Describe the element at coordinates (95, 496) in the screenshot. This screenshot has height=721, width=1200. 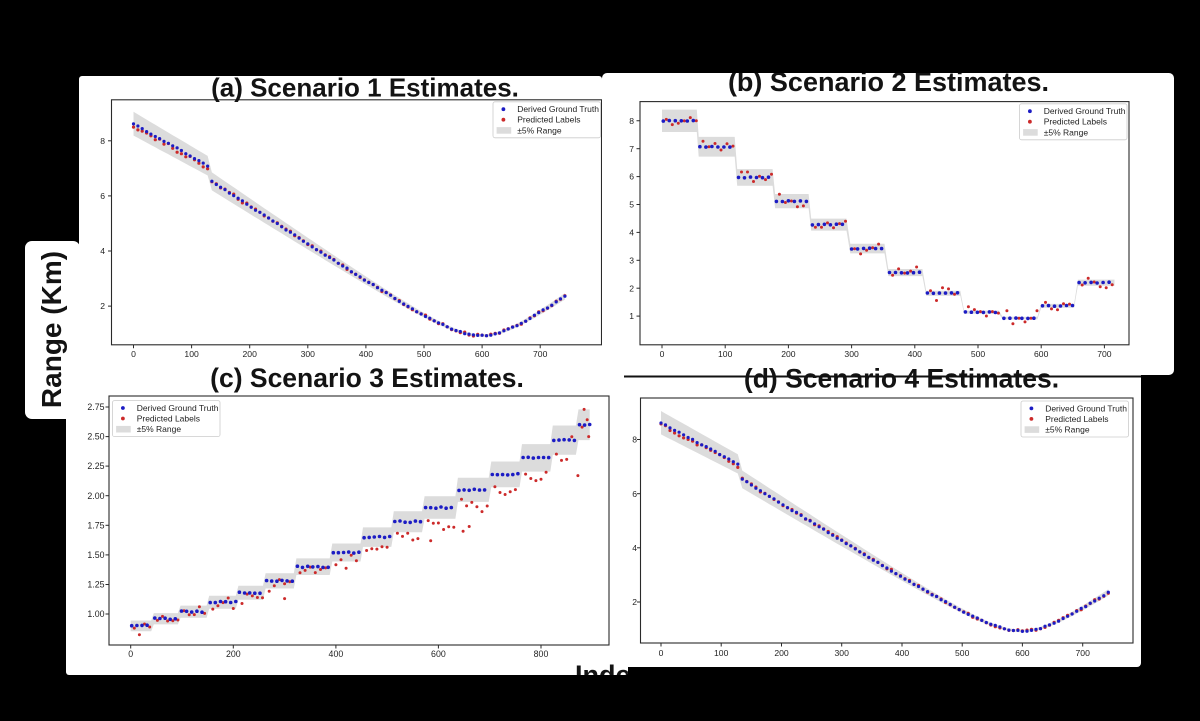
I see `svg-text: 2.00` at that location.